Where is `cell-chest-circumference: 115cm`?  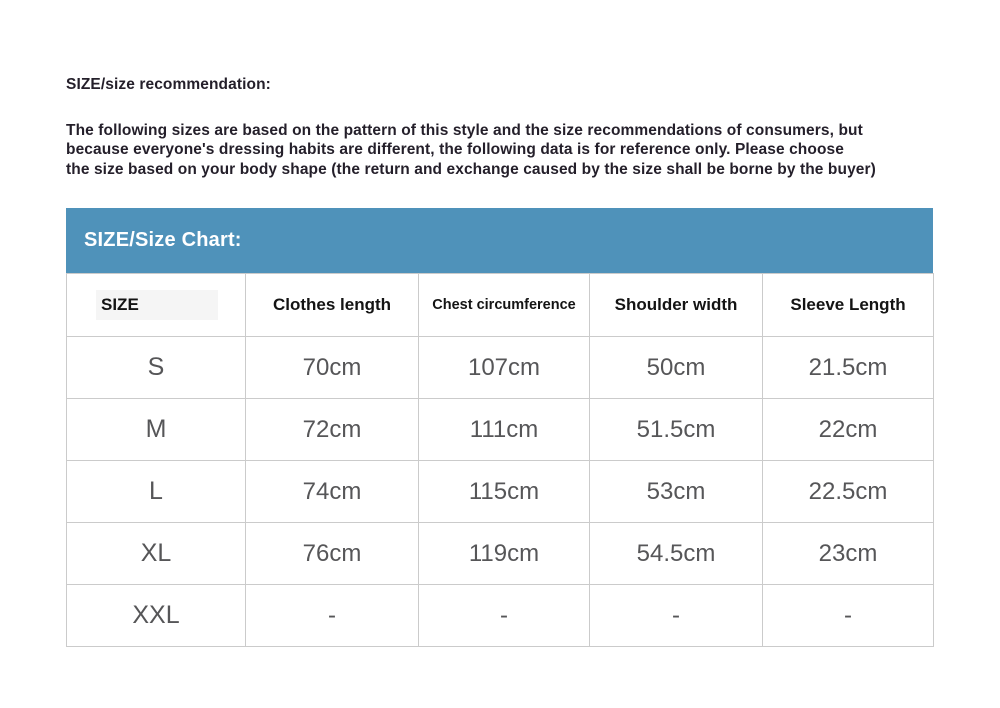
cell-chest-circumference: 115cm is located at coordinates (504, 491).